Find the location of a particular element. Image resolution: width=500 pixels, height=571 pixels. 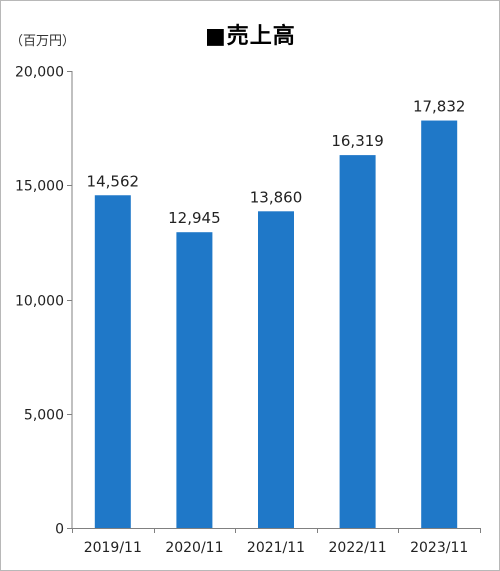

y-tick-label: 20,000 is located at coordinates (39, 73).